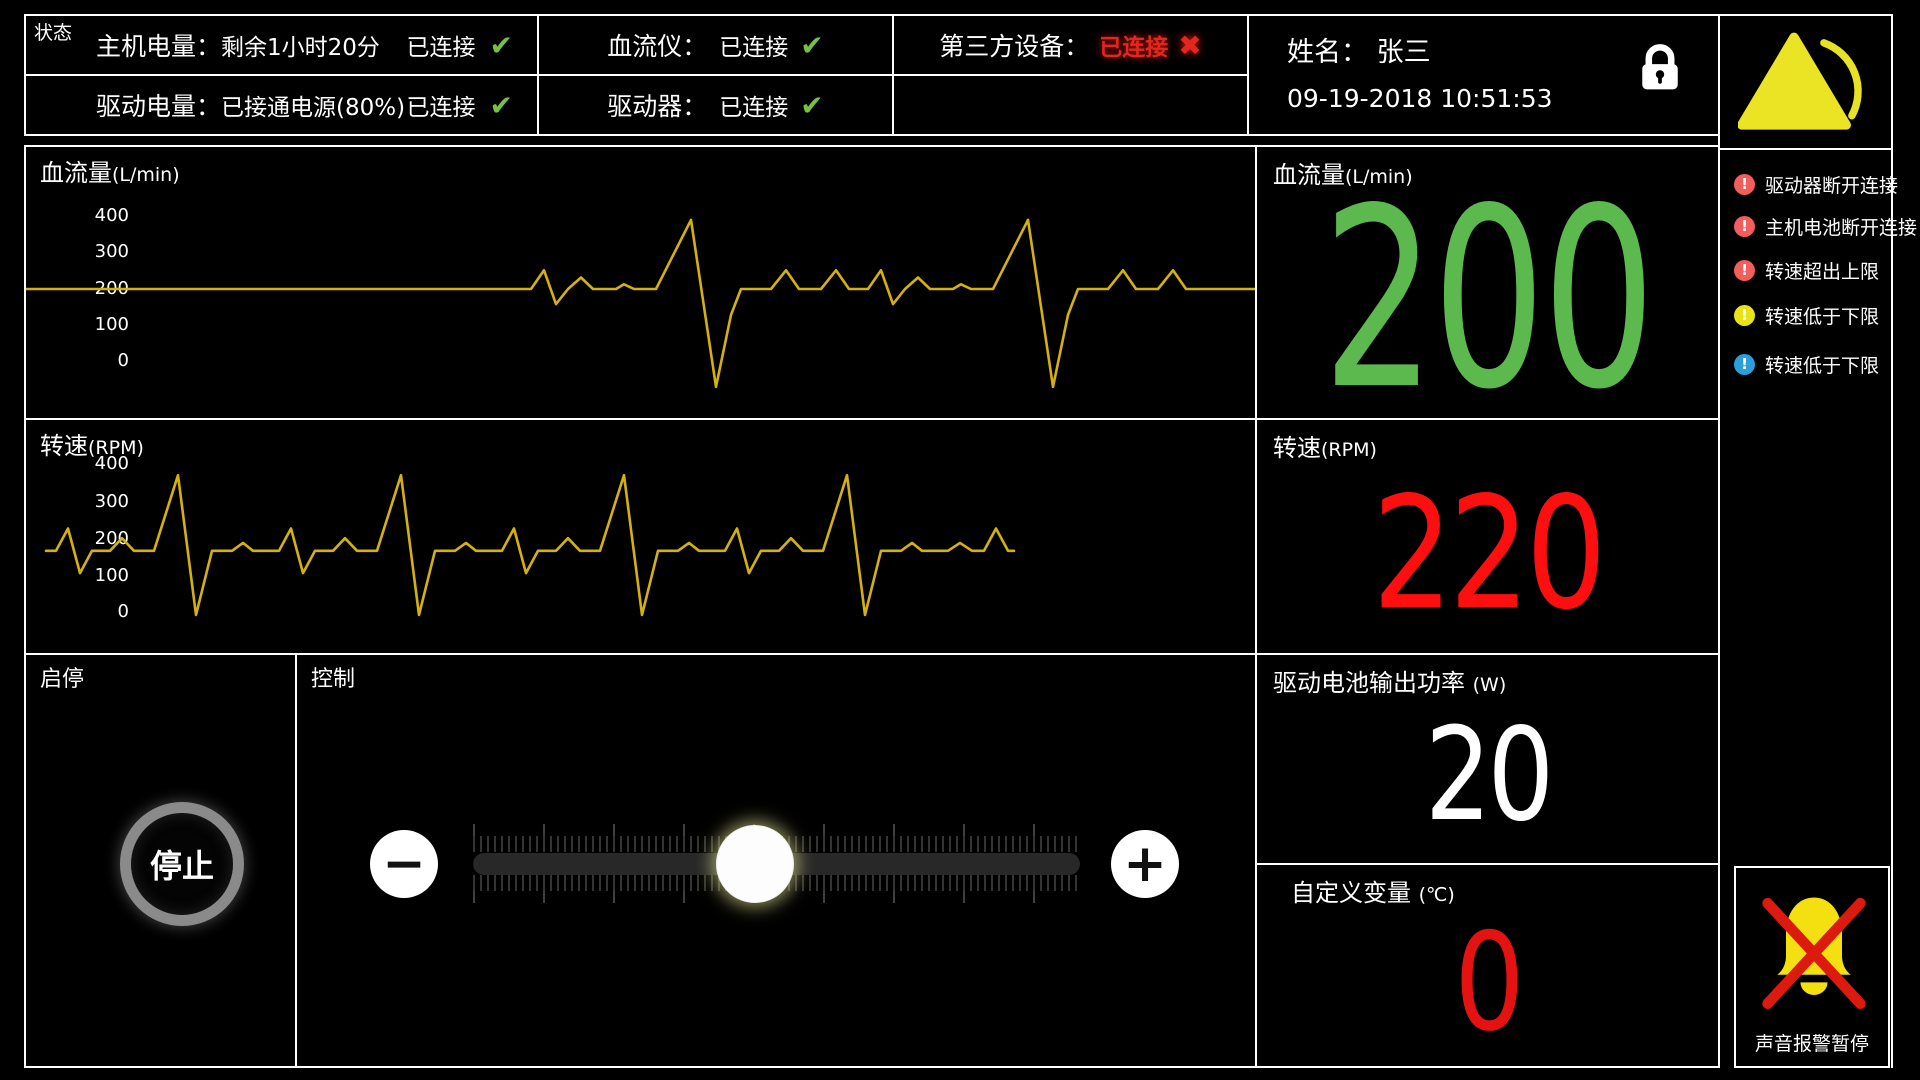 This screenshot has width=1920, height=1080. What do you see at coordinates (640, 303) in the screenshot?
I see `flow-waveform` at bounding box center [640, 303].